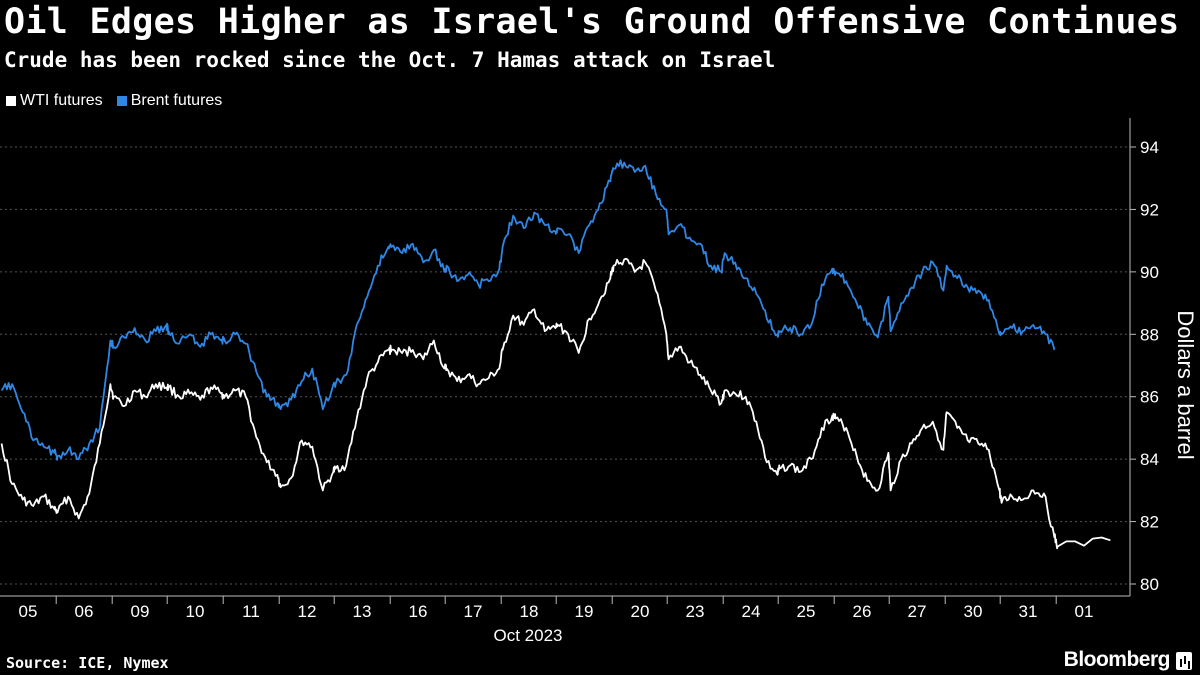 The height and width of the screenshot is (675, 1200). I want to click on y-tick-label: 92, so click(1149, 209).